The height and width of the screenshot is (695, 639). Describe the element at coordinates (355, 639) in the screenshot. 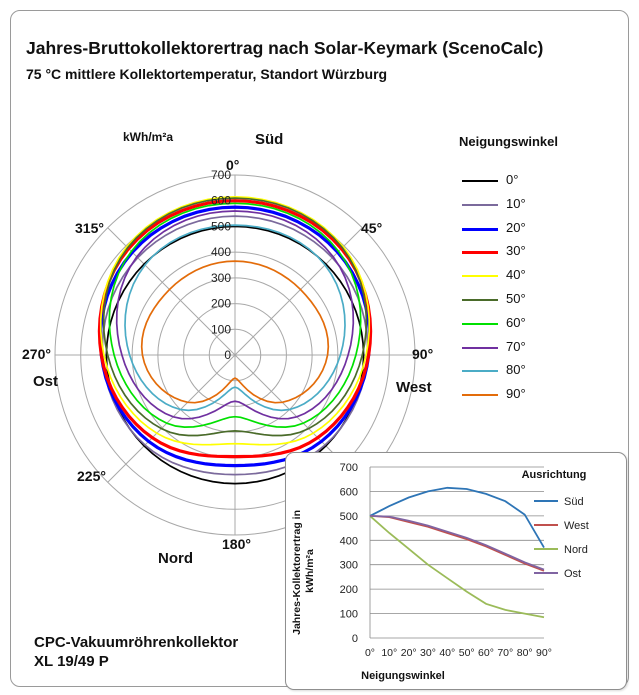

I see `inset-y-tick-label: 0` at that location.